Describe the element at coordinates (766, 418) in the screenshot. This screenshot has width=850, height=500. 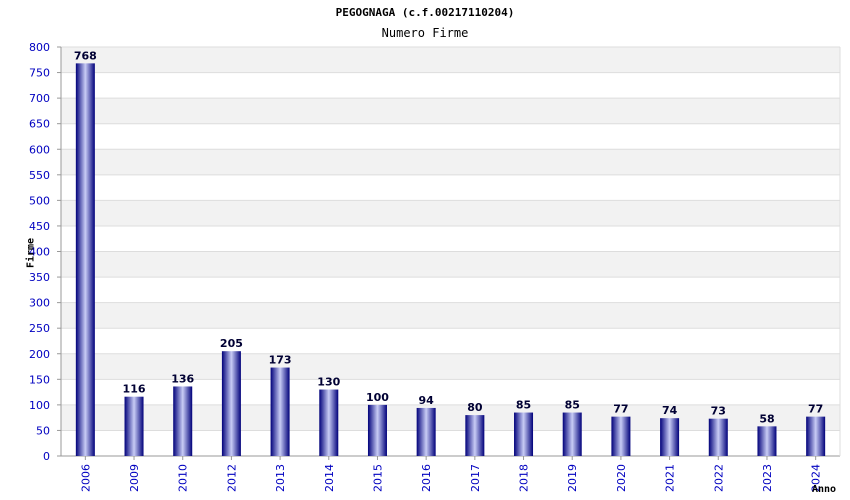
I see `bar-value-label: 58` at that location.